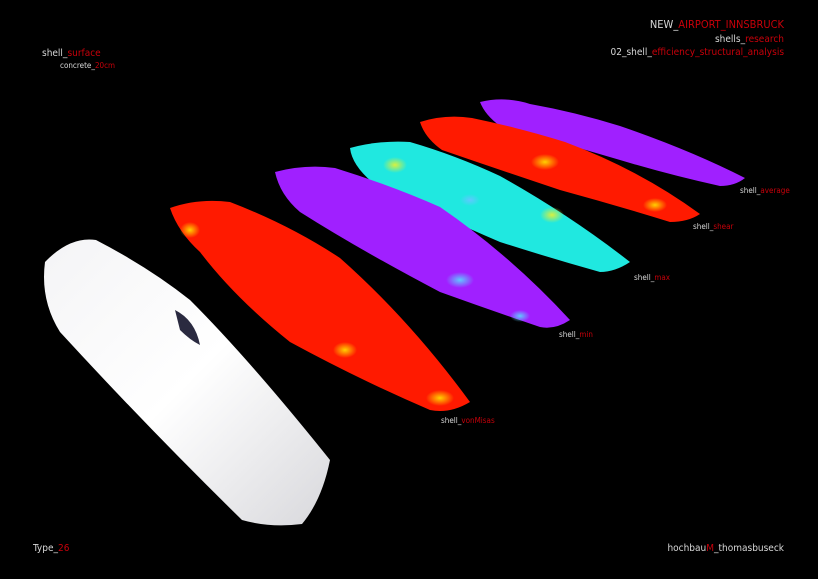  I want to click on author-credit: hochbauM_thomasbuseck, so click(725, 548).